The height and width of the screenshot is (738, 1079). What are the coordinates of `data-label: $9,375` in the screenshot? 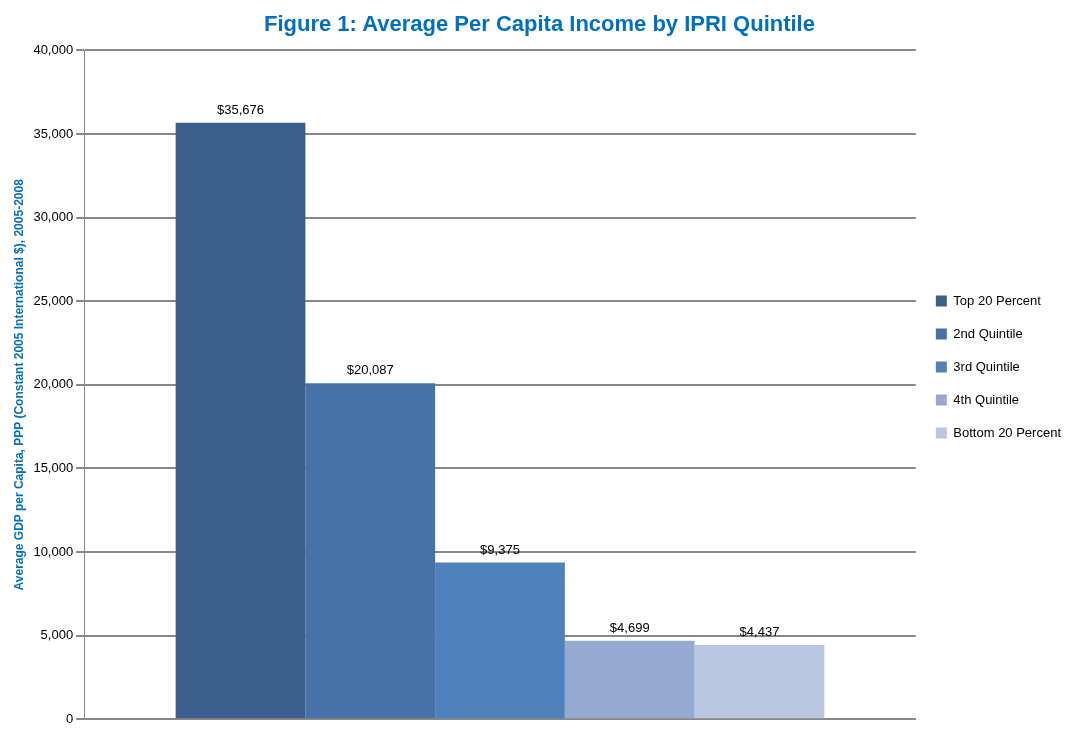 It's located at (500, 549).